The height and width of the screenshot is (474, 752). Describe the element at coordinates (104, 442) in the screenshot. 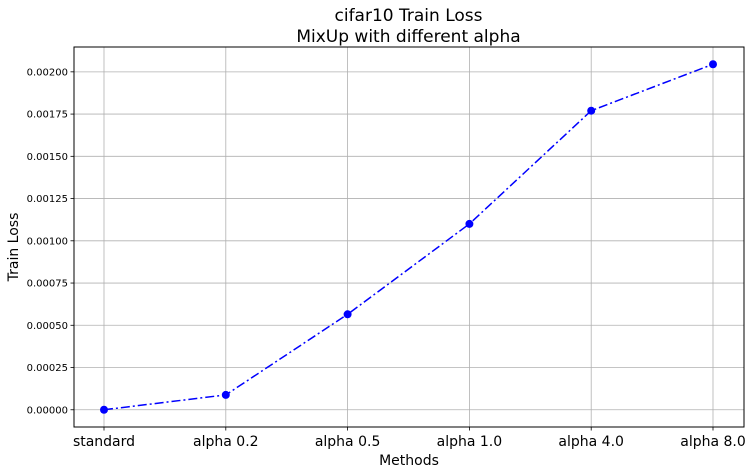

I see `x-tick-label: standard` at that location.